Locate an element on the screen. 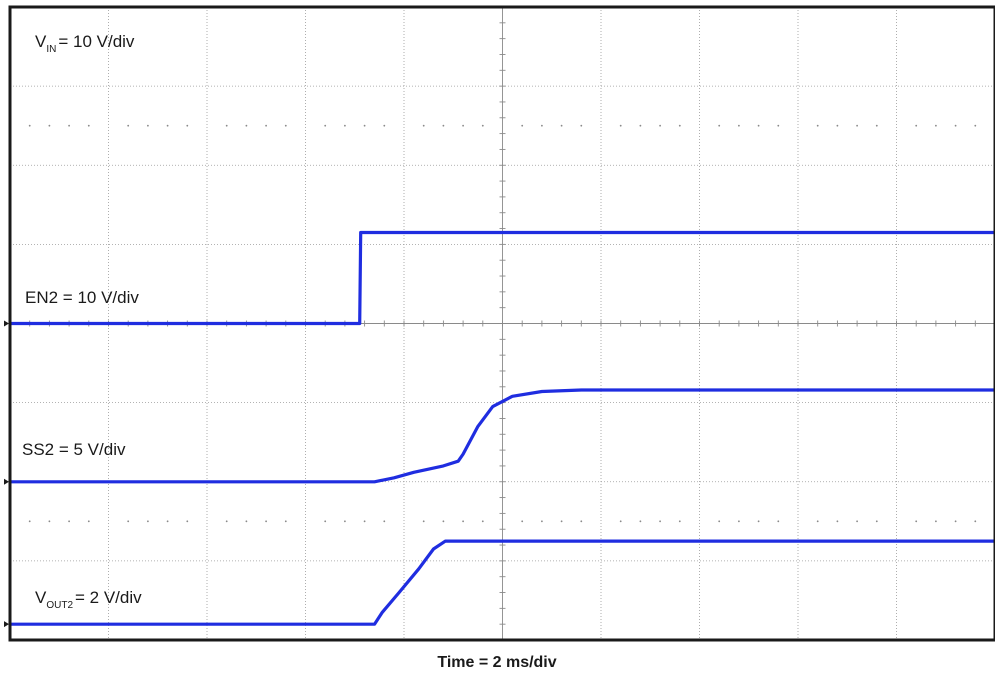 The image size is (995, 673). ss2-channel-label: SS2 = 5 V/div is located at coordinates (74, 449).